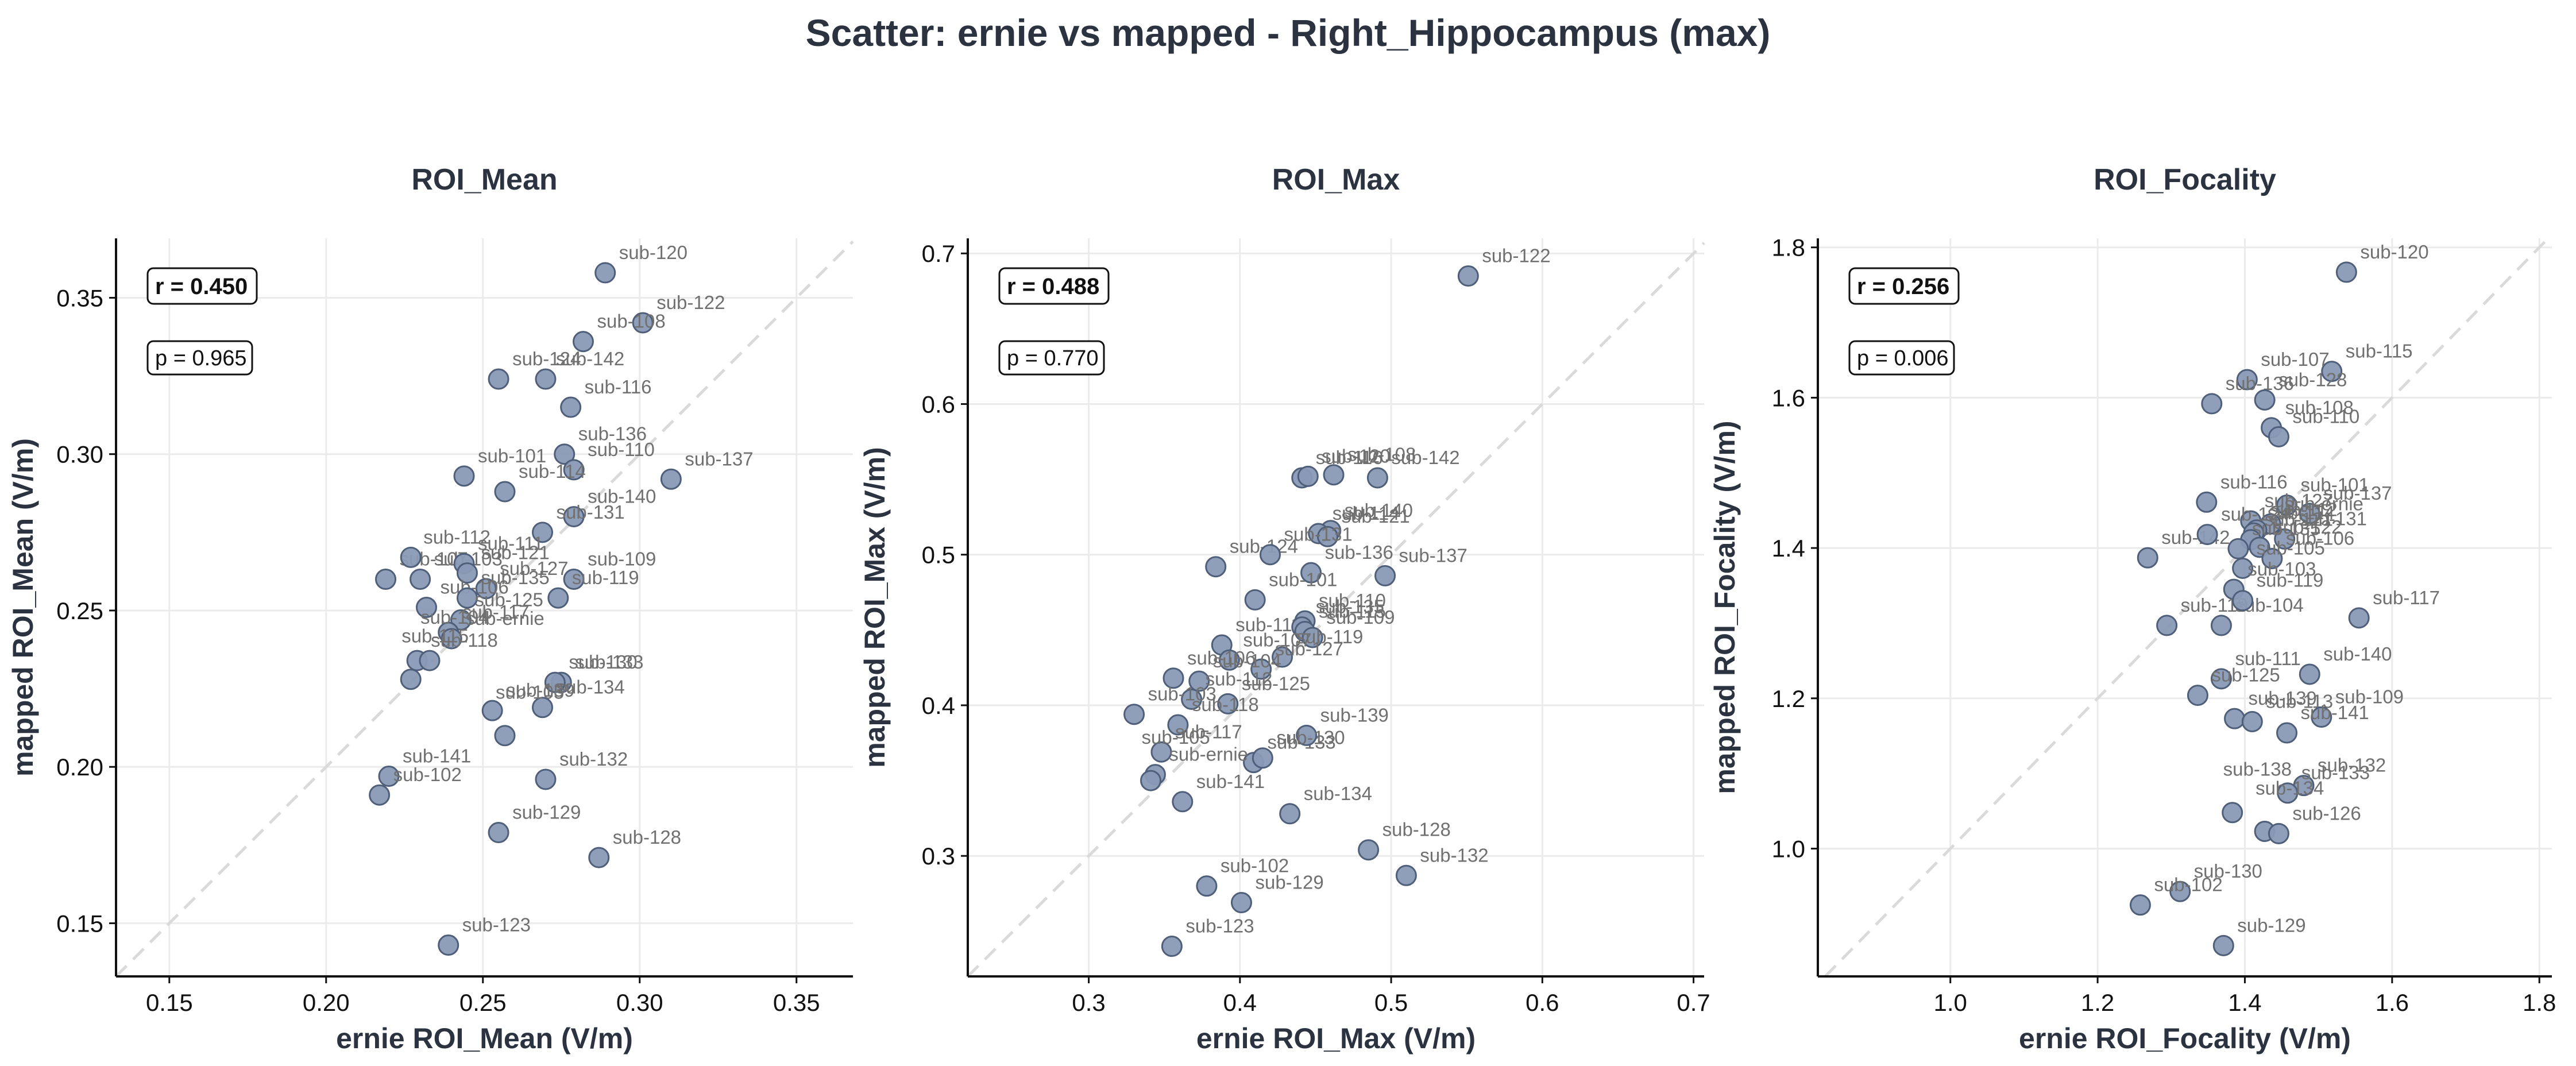 This screenshot has height=1066, width=2576. I want to click on point-label: sub-130, so click(603, 662).